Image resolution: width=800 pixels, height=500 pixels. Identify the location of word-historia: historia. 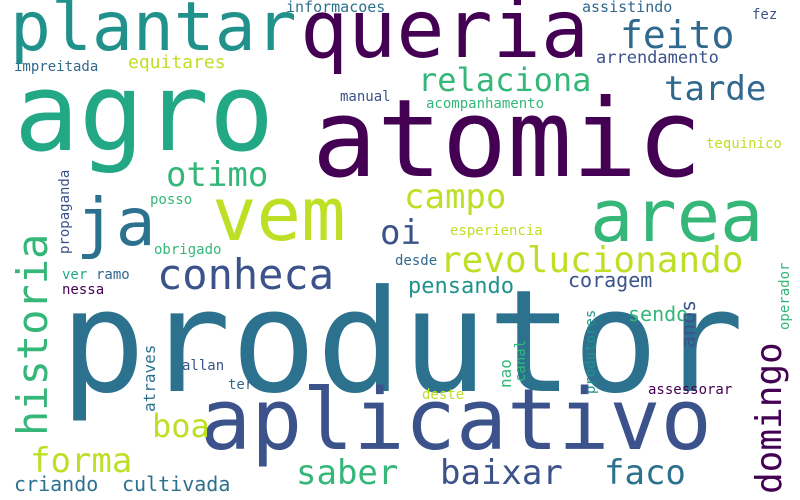
(32, 334).